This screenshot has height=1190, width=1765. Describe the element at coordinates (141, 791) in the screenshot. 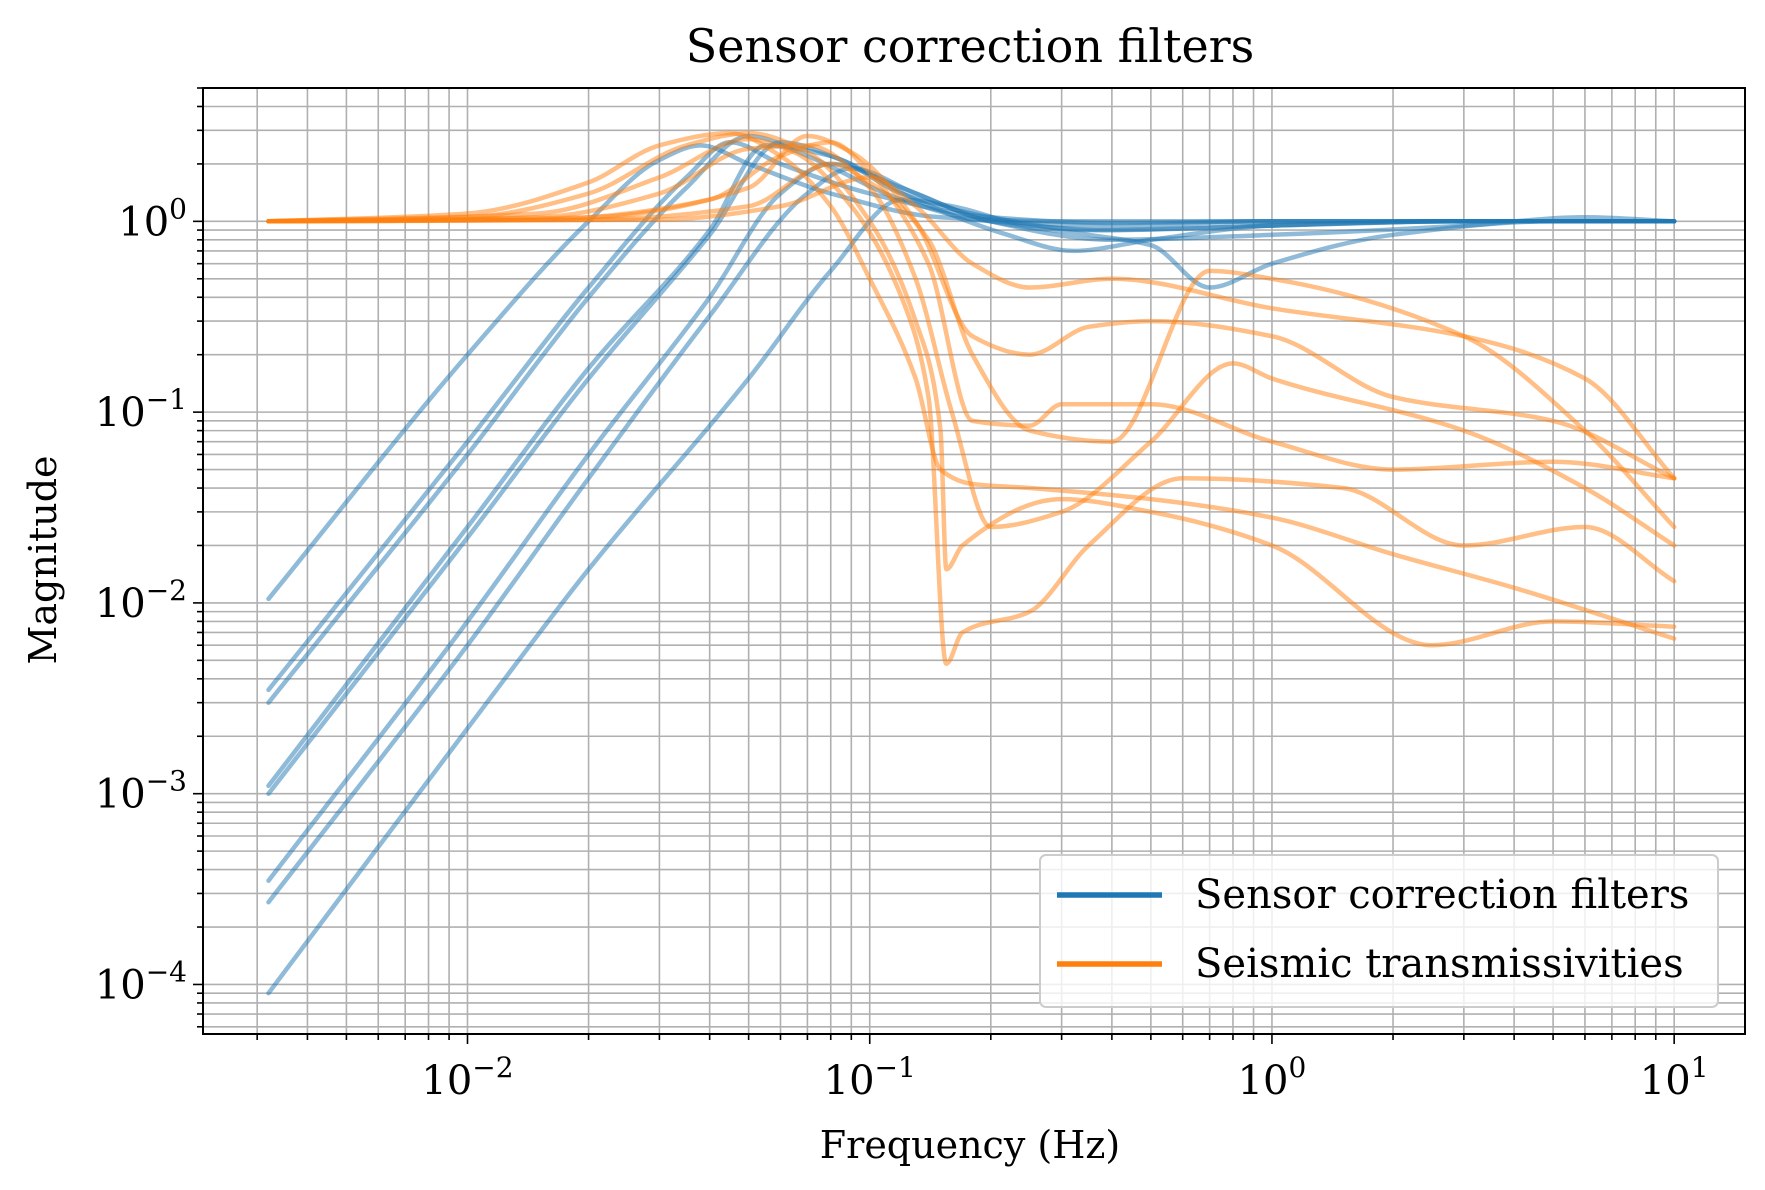

I see `y-tick-label: 10⁻³` at that location.